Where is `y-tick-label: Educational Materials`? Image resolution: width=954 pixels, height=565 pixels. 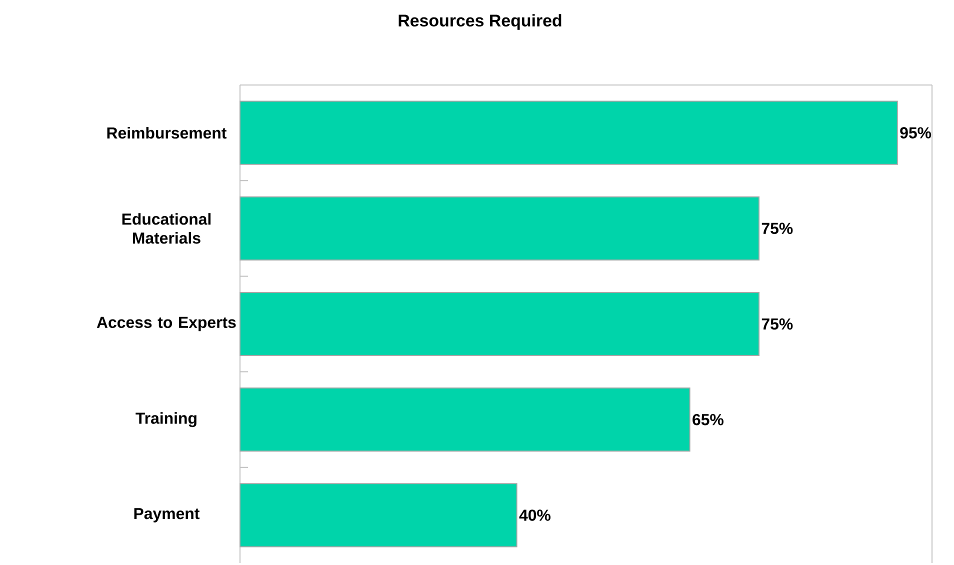 y-tick-label: Educational Materials is located at coordinates (166, 228).